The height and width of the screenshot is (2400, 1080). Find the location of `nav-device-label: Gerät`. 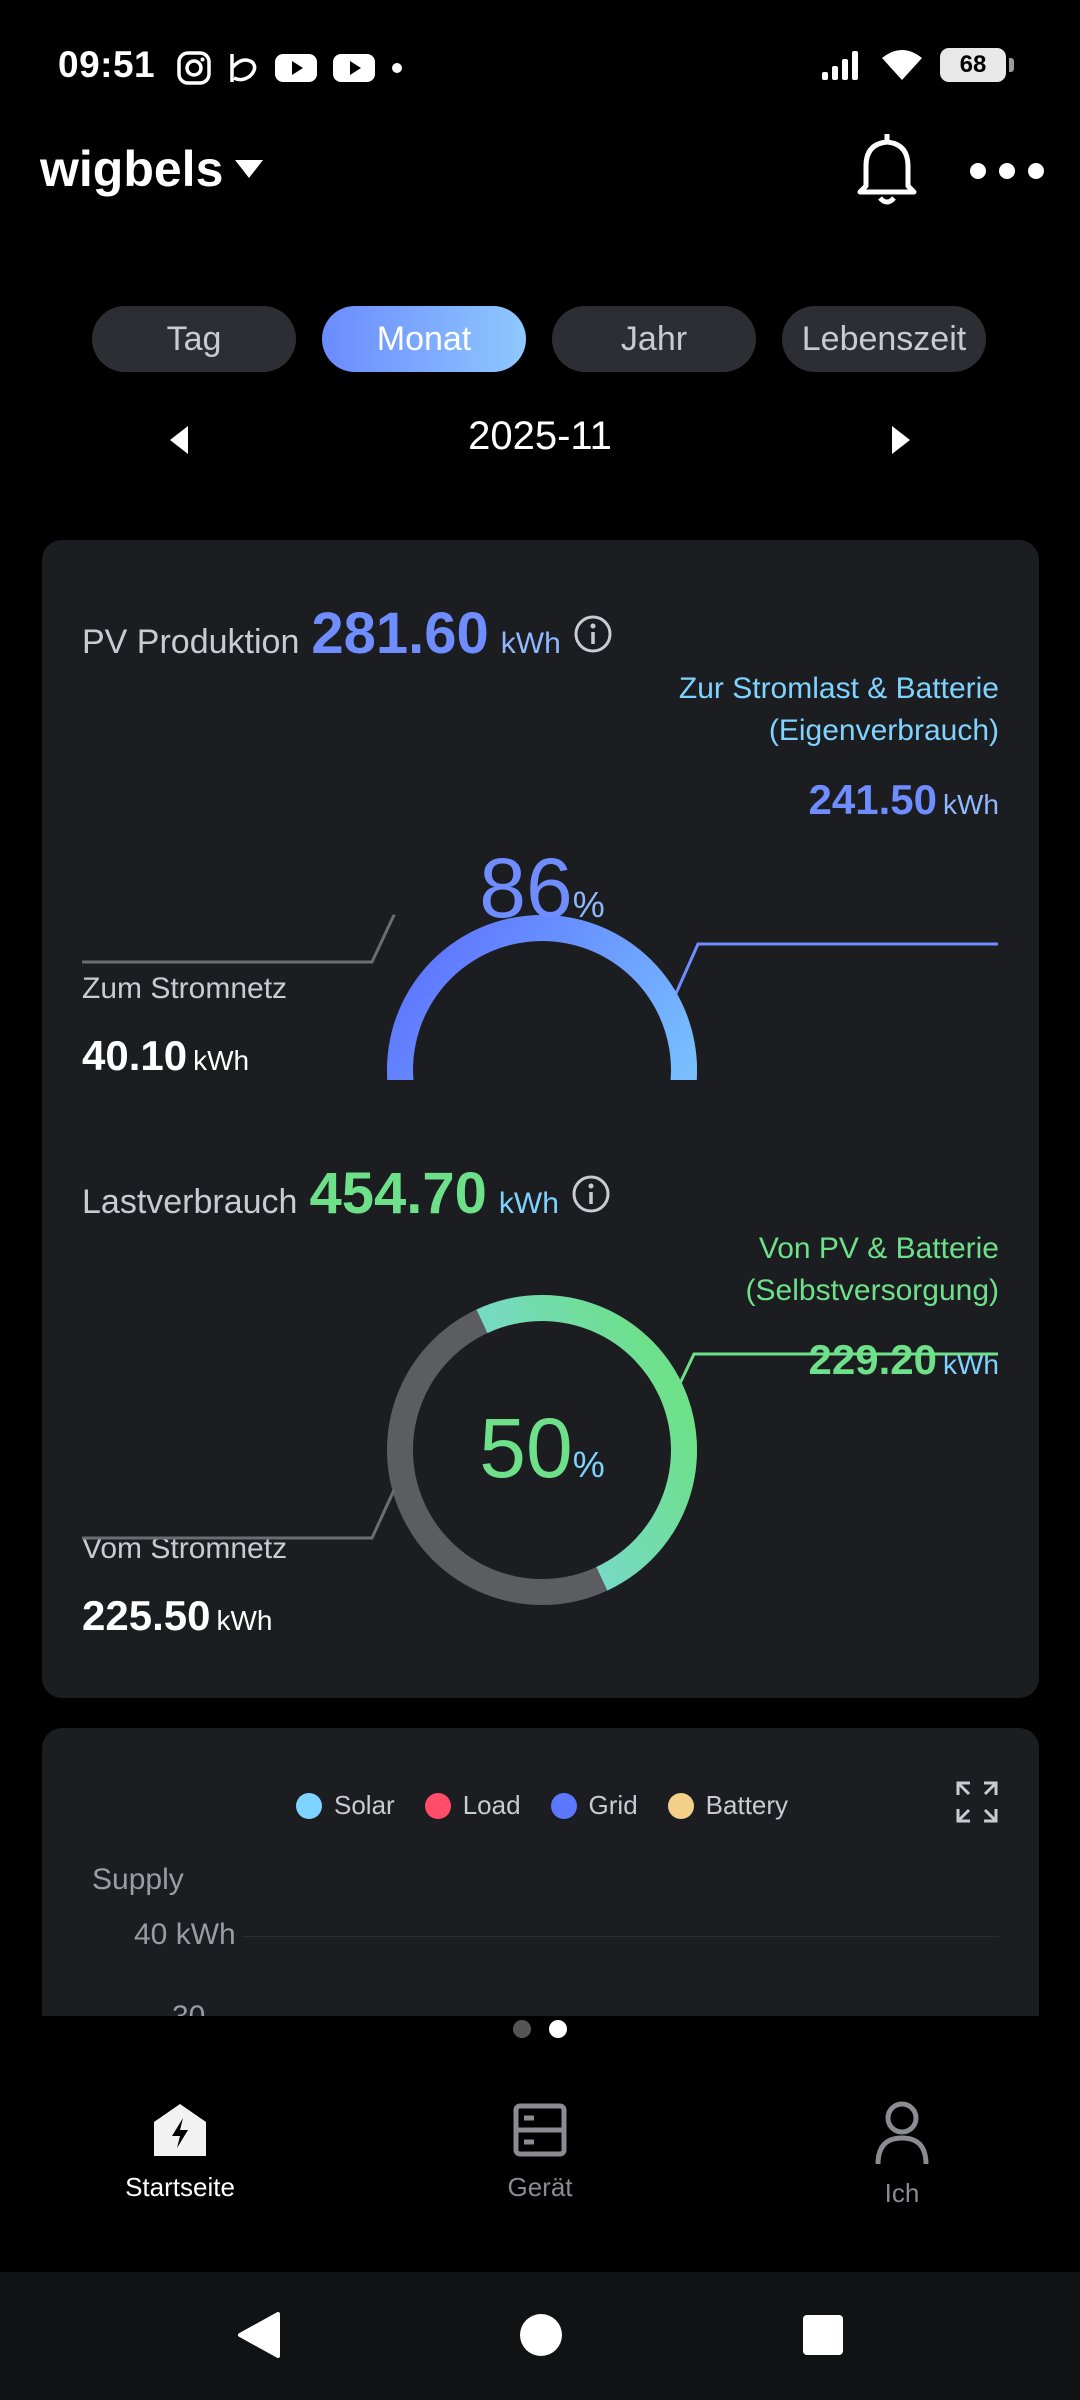

nav-device-label: Gerät is located at coordinates (540, 2187).